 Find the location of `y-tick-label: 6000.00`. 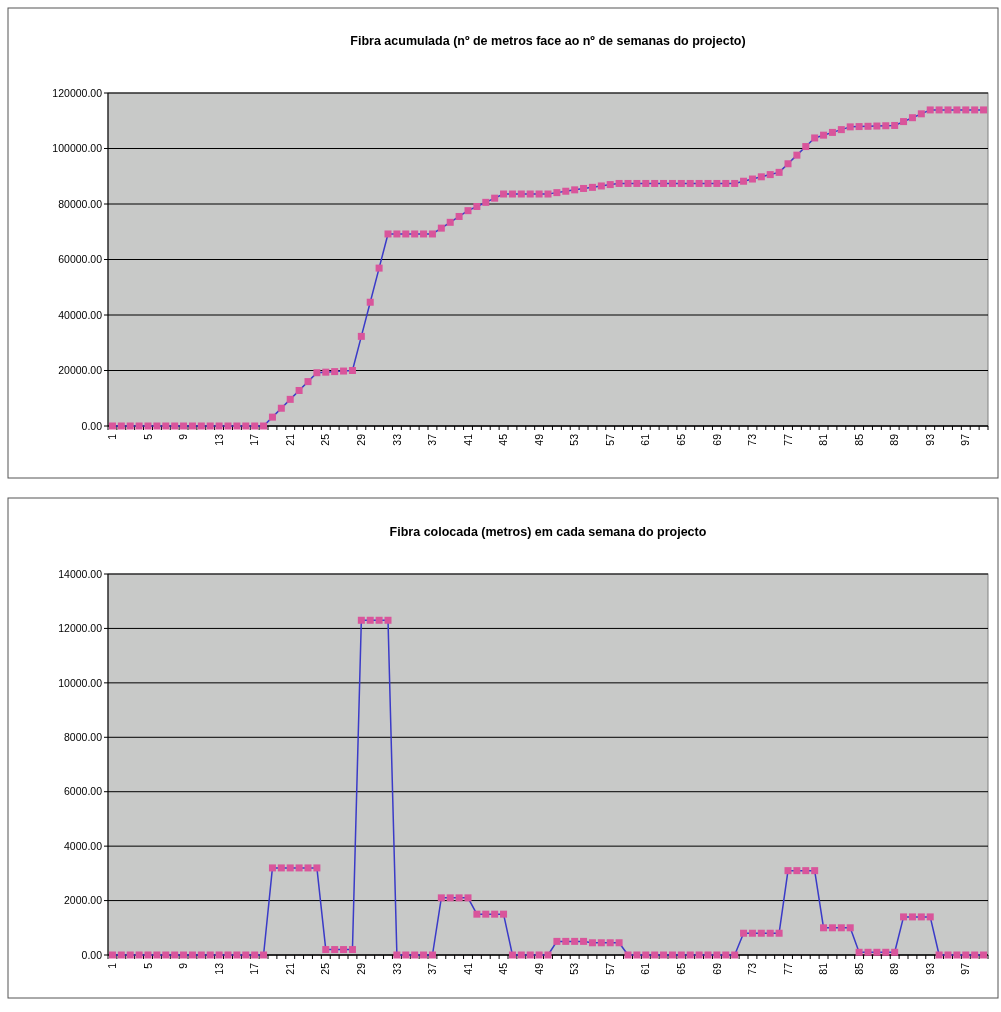

y-tick-label: 6000.00 is located at coordinates (83, 791).